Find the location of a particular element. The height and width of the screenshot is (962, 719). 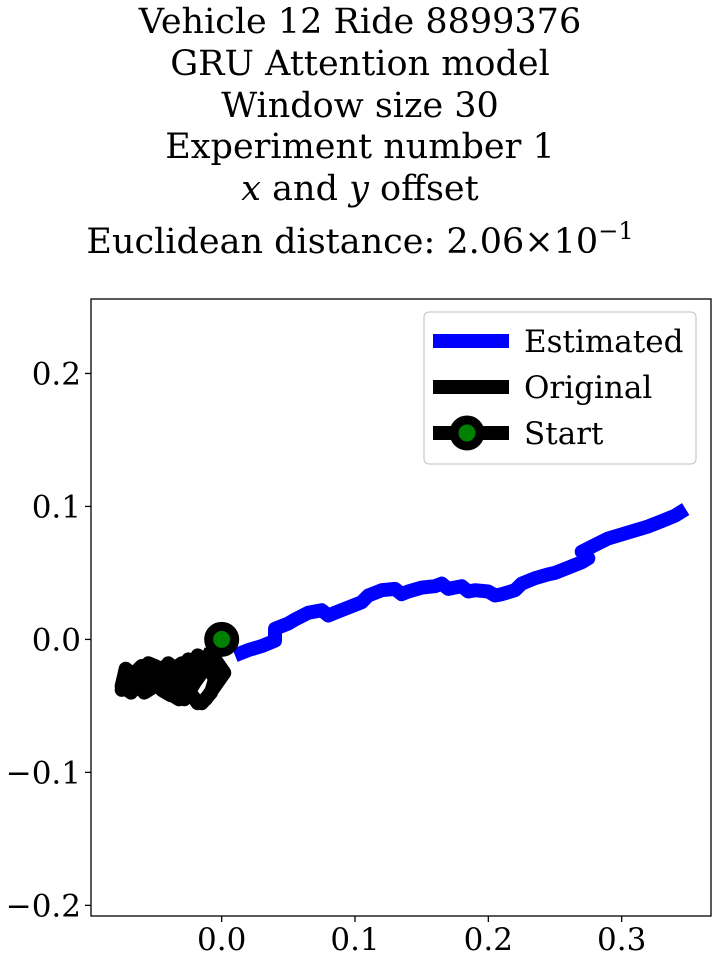

y-tick-label: −0.1 is located at coordinates (43, 773).